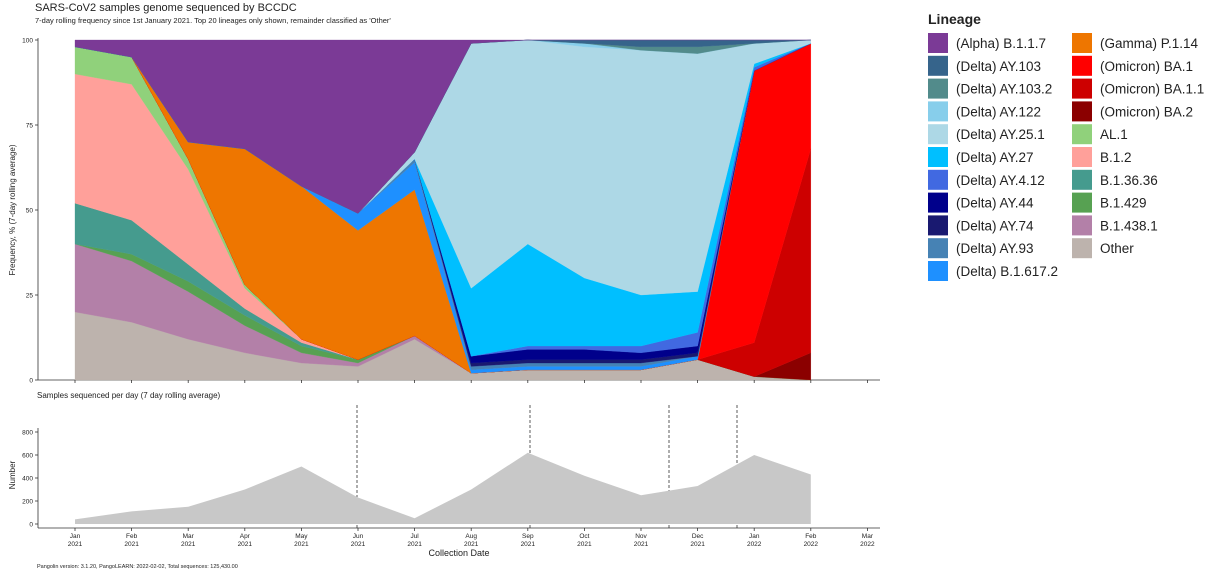  What do you see at coordinates (995, 203) in the screenshot?
I see `legend-label: (Delta) AY.44` at bounding box center [995, 203].